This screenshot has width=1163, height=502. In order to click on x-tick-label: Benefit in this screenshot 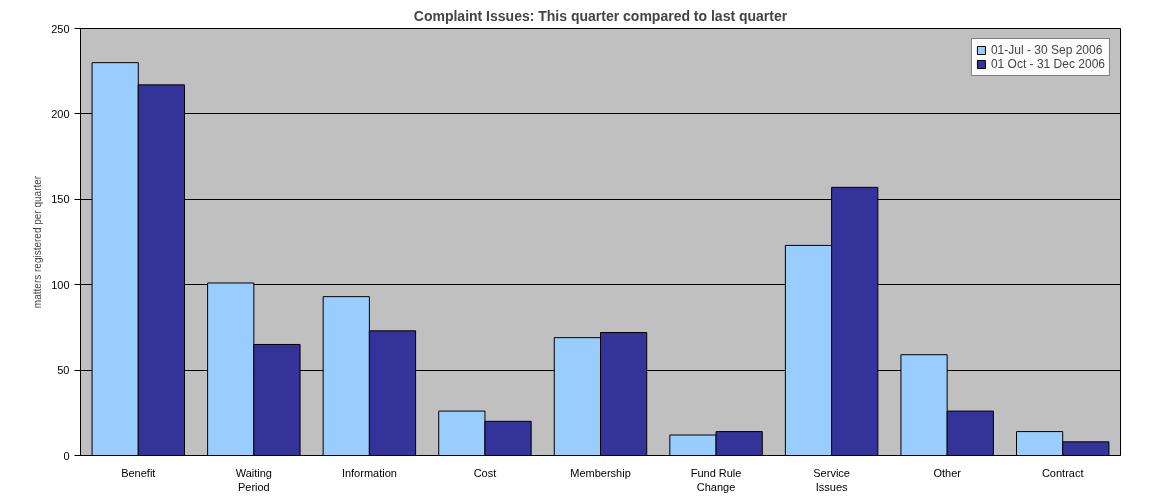, I will do `click(138, 472)`.